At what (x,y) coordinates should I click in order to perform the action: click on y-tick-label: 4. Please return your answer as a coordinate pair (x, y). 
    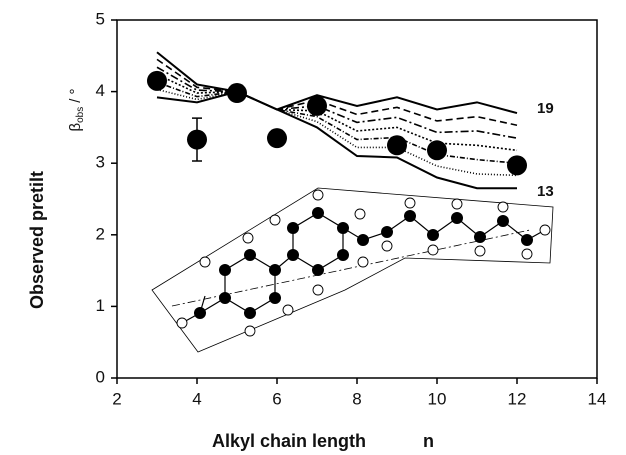
    Looking at the image, I should click on (100, 90).